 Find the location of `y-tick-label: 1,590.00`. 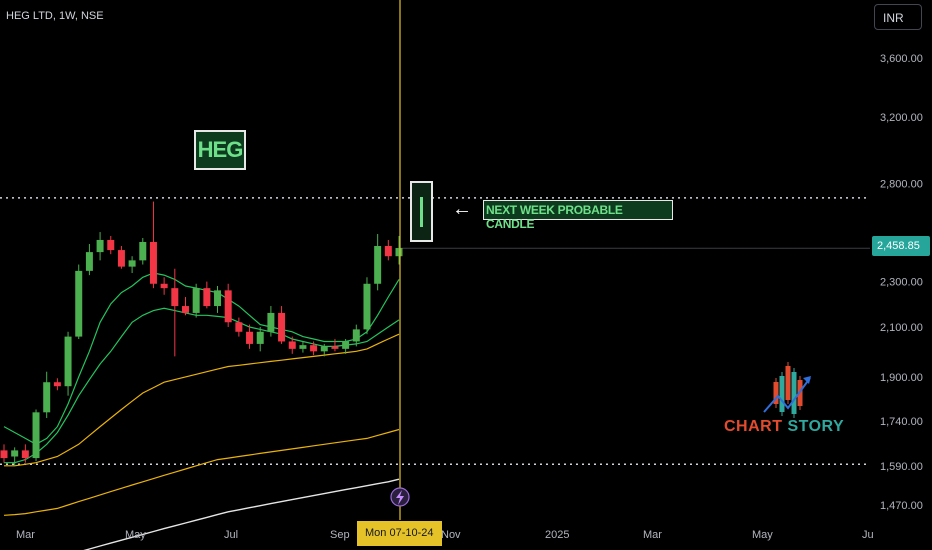

y-tick-label: 1,590.00 is located at coordinates (901, 467).